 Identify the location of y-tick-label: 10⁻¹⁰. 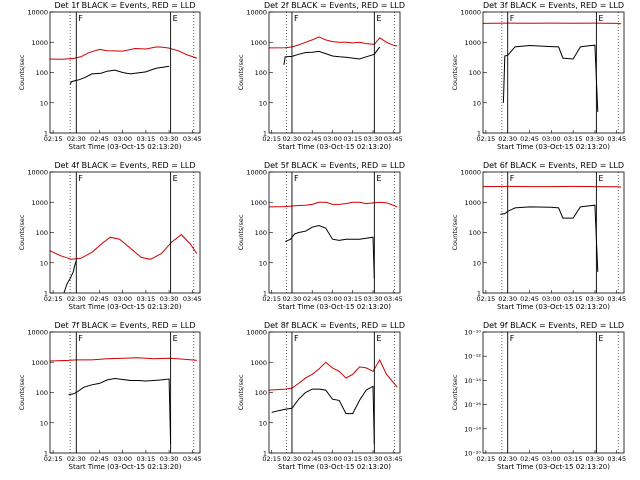
(472, 333).